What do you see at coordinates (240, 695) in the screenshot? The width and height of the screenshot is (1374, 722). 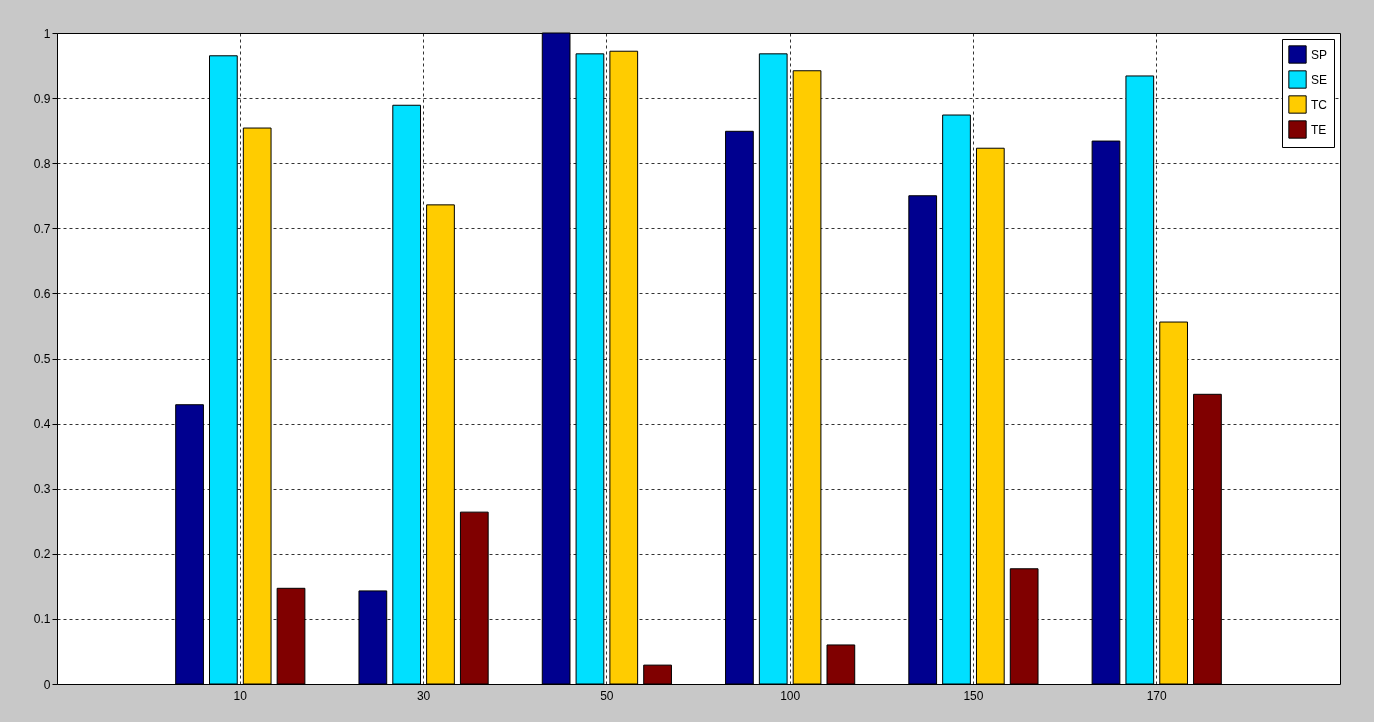 I see `x-tick-label: 10` at bounding box center [240, 695].